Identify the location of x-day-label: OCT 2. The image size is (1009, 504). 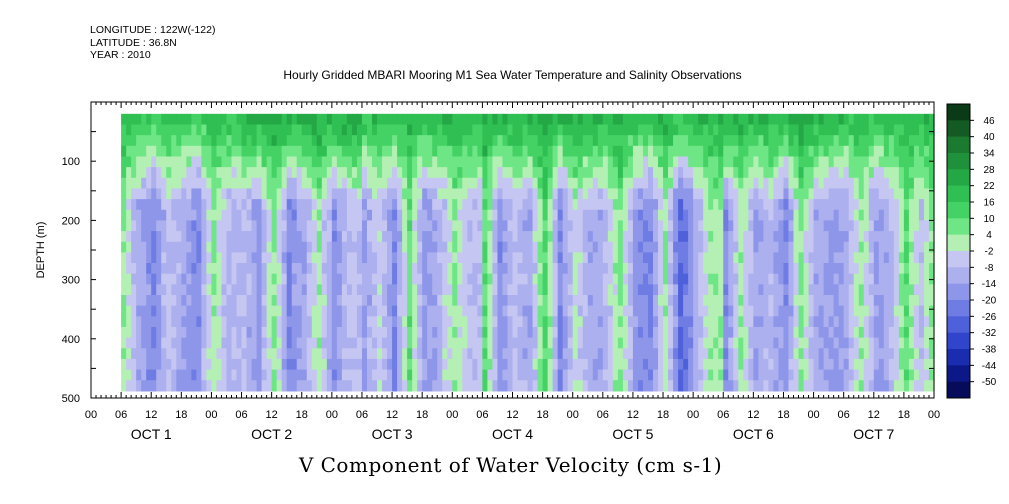
(271, 434).